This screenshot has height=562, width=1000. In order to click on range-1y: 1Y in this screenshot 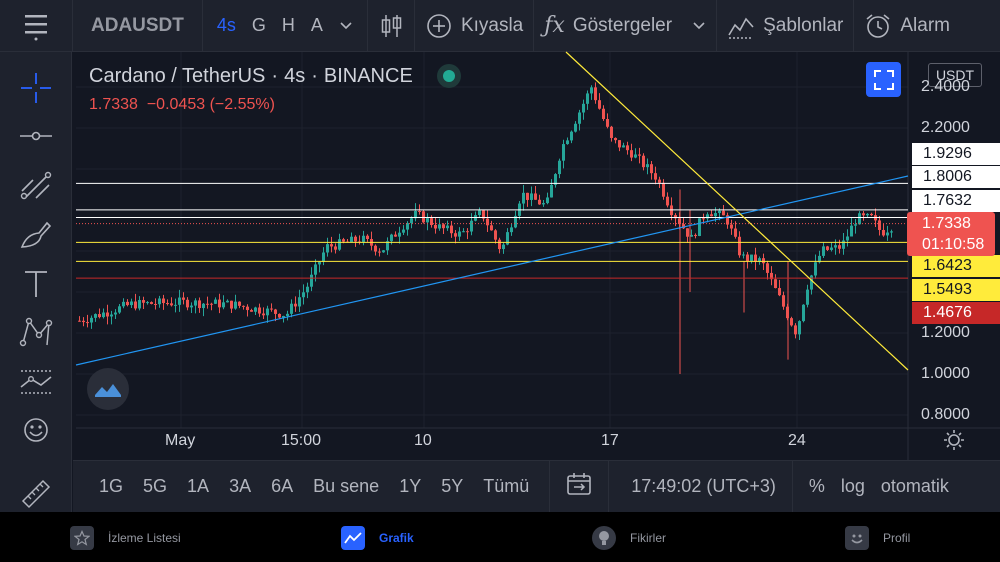, I will do `click(410, 486)`.